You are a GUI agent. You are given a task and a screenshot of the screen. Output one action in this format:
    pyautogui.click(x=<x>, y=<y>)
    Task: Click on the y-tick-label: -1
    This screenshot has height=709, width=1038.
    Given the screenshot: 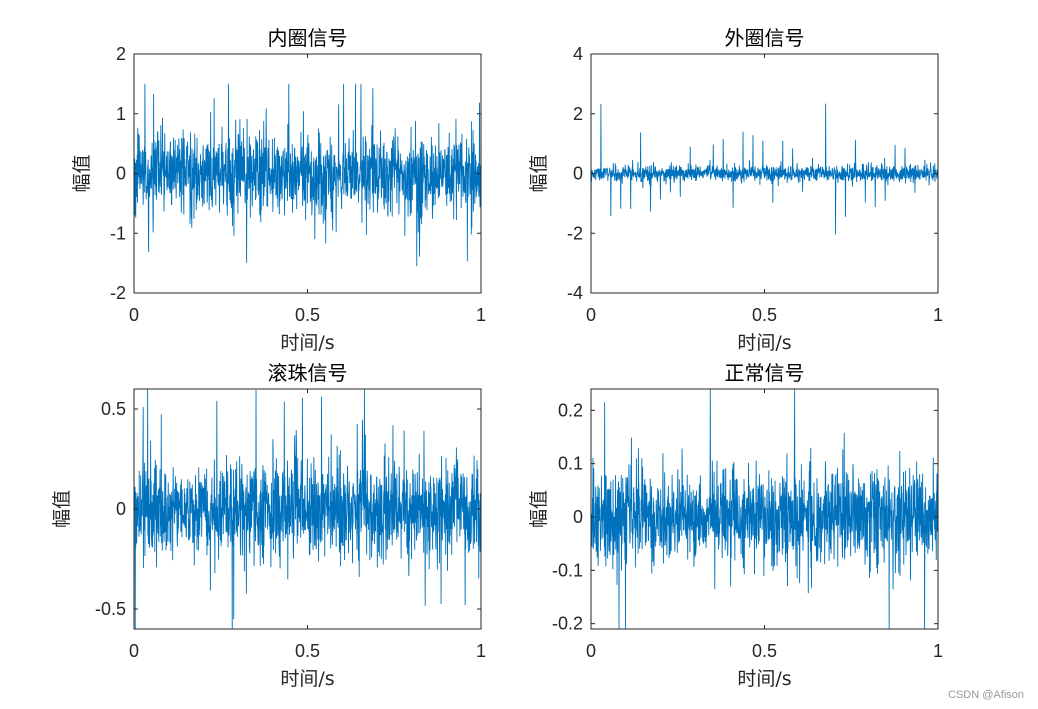 What is the action you would take?
    pyautogui.click(x=118, y=233)
    